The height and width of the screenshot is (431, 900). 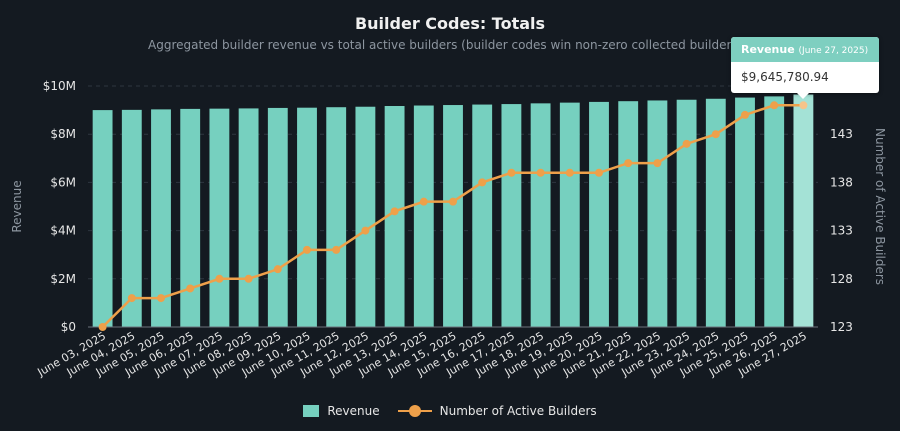 I want to click on y2-tick-label: 133, so click(x=841, y=231).